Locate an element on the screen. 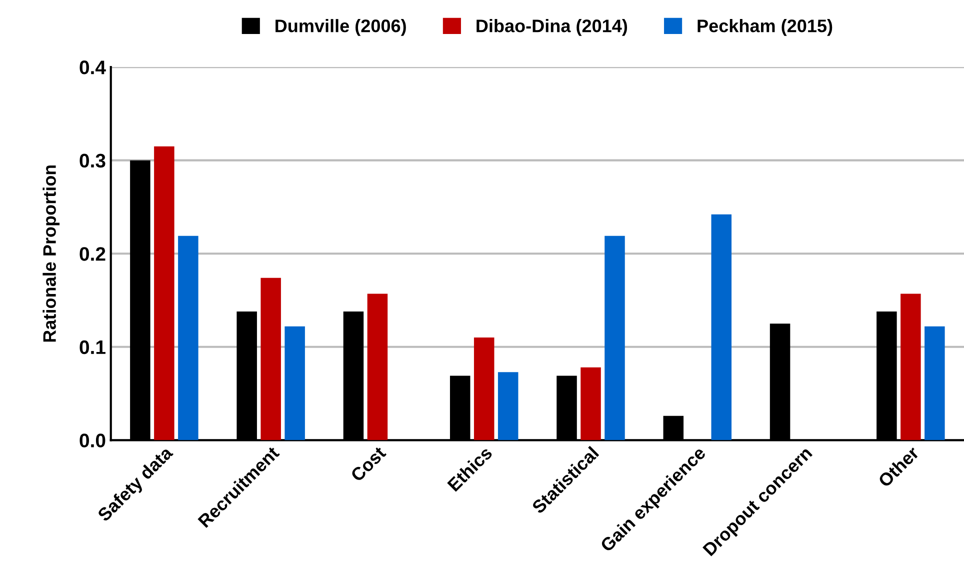 This screenshot has height=583, width=964. legend-label: Dibao-Dina (2014) is located at coordinates (552, 27).